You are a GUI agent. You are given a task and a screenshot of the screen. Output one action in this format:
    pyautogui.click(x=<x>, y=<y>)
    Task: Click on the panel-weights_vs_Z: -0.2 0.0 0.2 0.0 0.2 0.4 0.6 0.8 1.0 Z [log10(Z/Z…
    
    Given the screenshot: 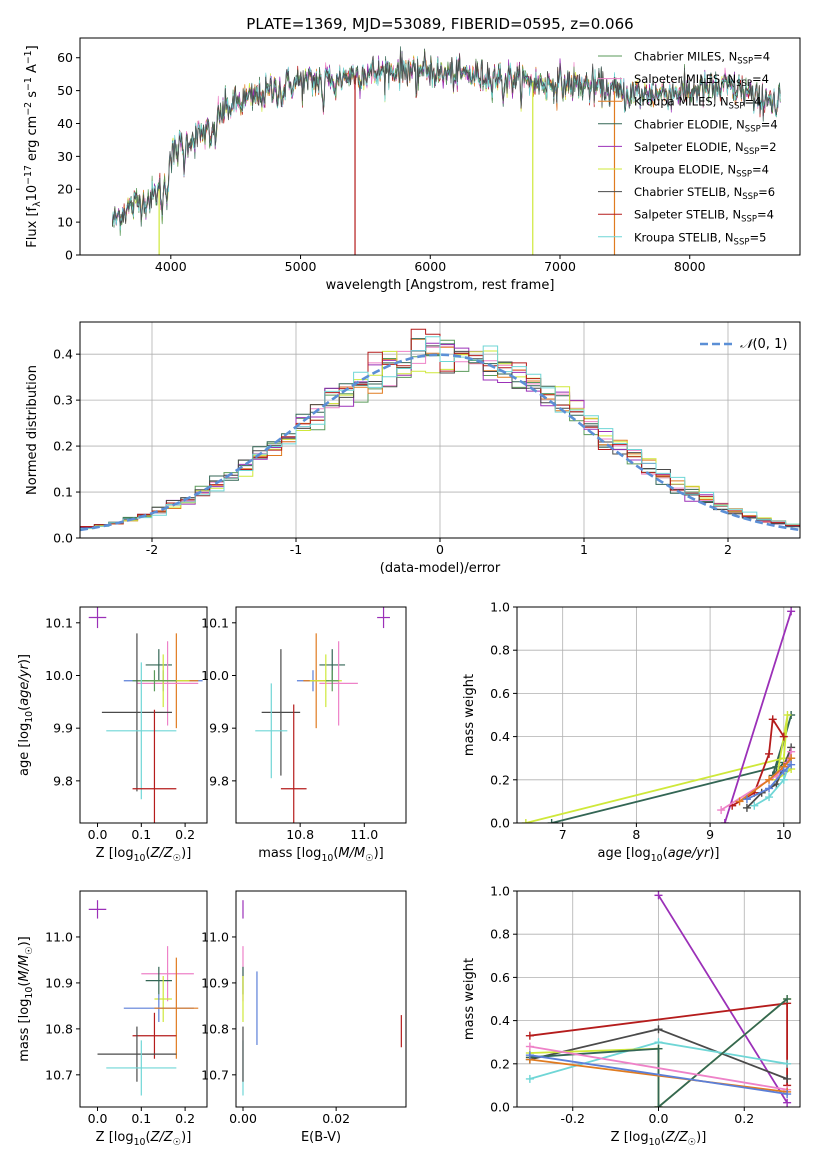 What is the action you would take?
    pyautogui.click(x=631, y=1016)
    